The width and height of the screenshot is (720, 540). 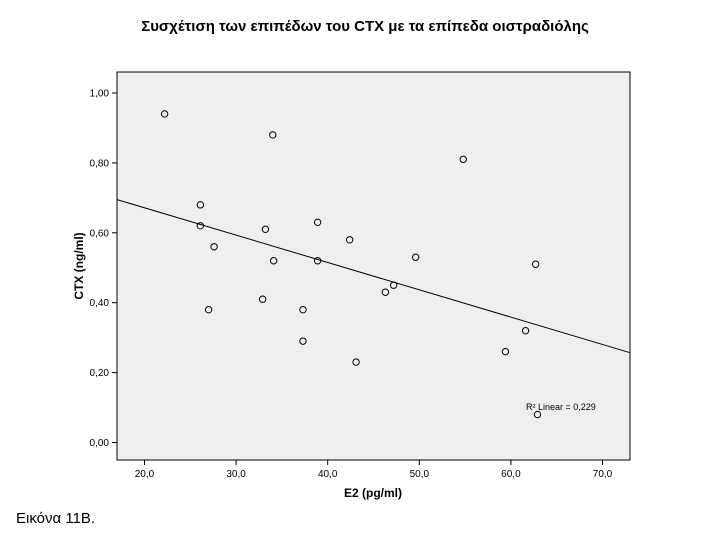 What do you see at coordinates (420, 474) in the screenshot?
I see `x-tick-label: 50,0` at bounding box center [420, 474].